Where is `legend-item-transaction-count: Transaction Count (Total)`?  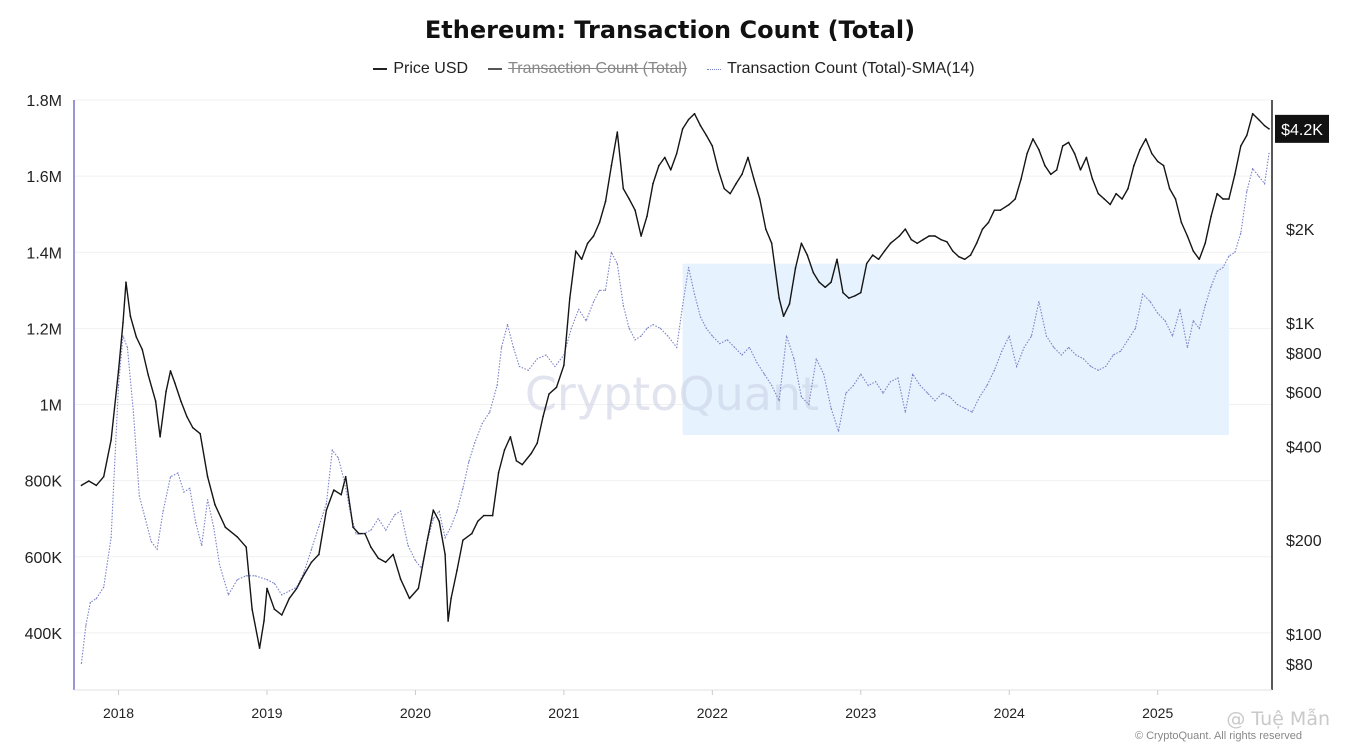 legend-item-transaction-count: Transaction Count (Total) is located at coordinates (587, 69).